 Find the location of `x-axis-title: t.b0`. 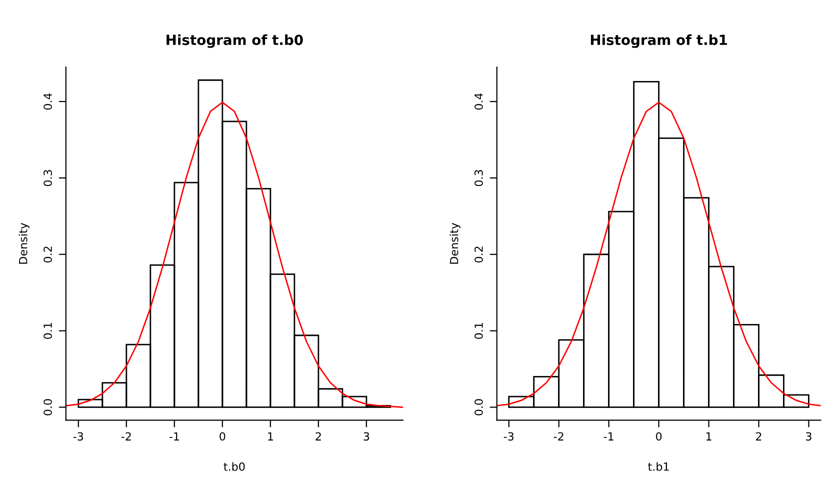

x-axis-title: t.b0 is located at coordinates (234, 466).